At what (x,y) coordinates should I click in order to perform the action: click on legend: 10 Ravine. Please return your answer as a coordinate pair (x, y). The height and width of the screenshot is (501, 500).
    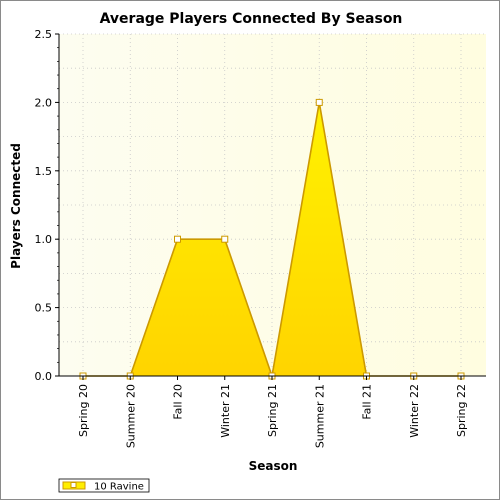
    Looking at the image, I should click on (104, 485).